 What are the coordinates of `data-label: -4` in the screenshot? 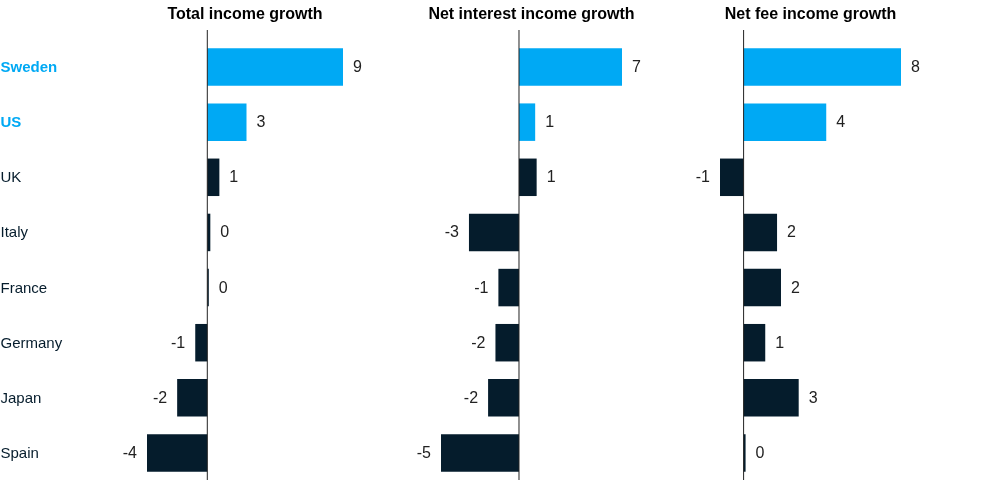 It's located at (130, 452).